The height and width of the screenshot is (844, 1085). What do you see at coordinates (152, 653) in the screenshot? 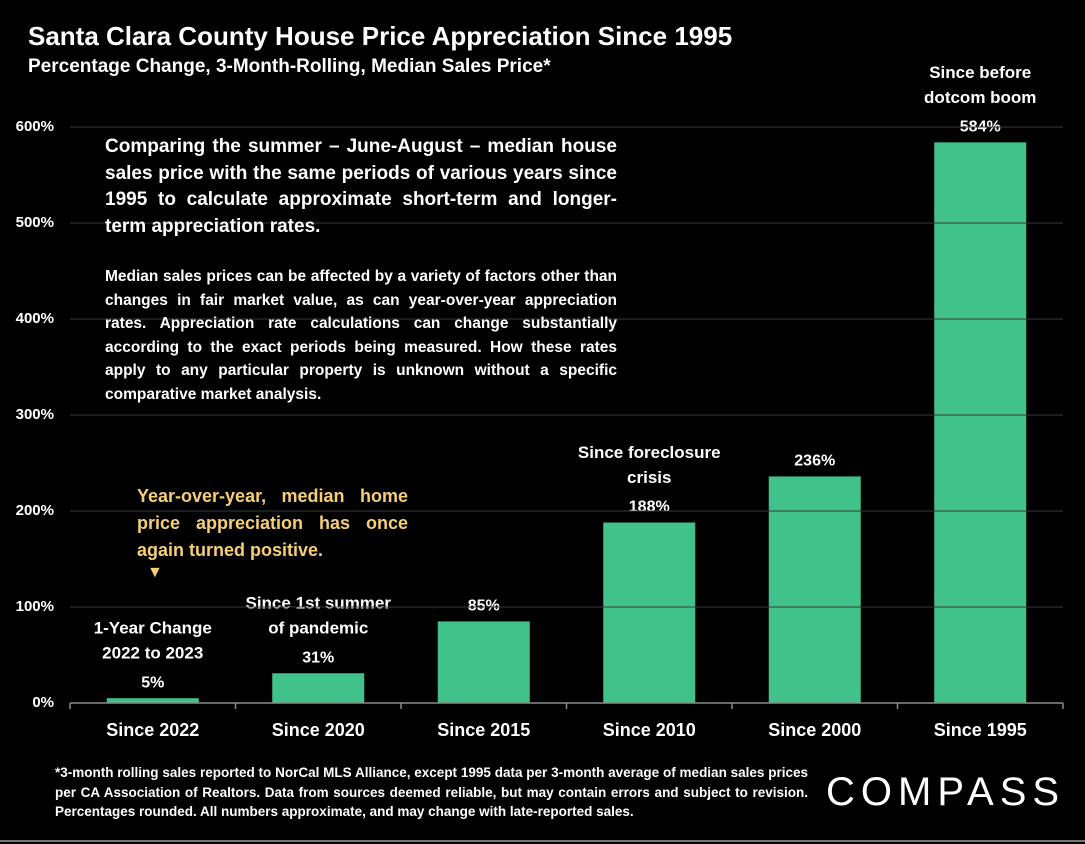
I see `bar-annotation: 2022 to 2023` at bounding box center [152, 653].